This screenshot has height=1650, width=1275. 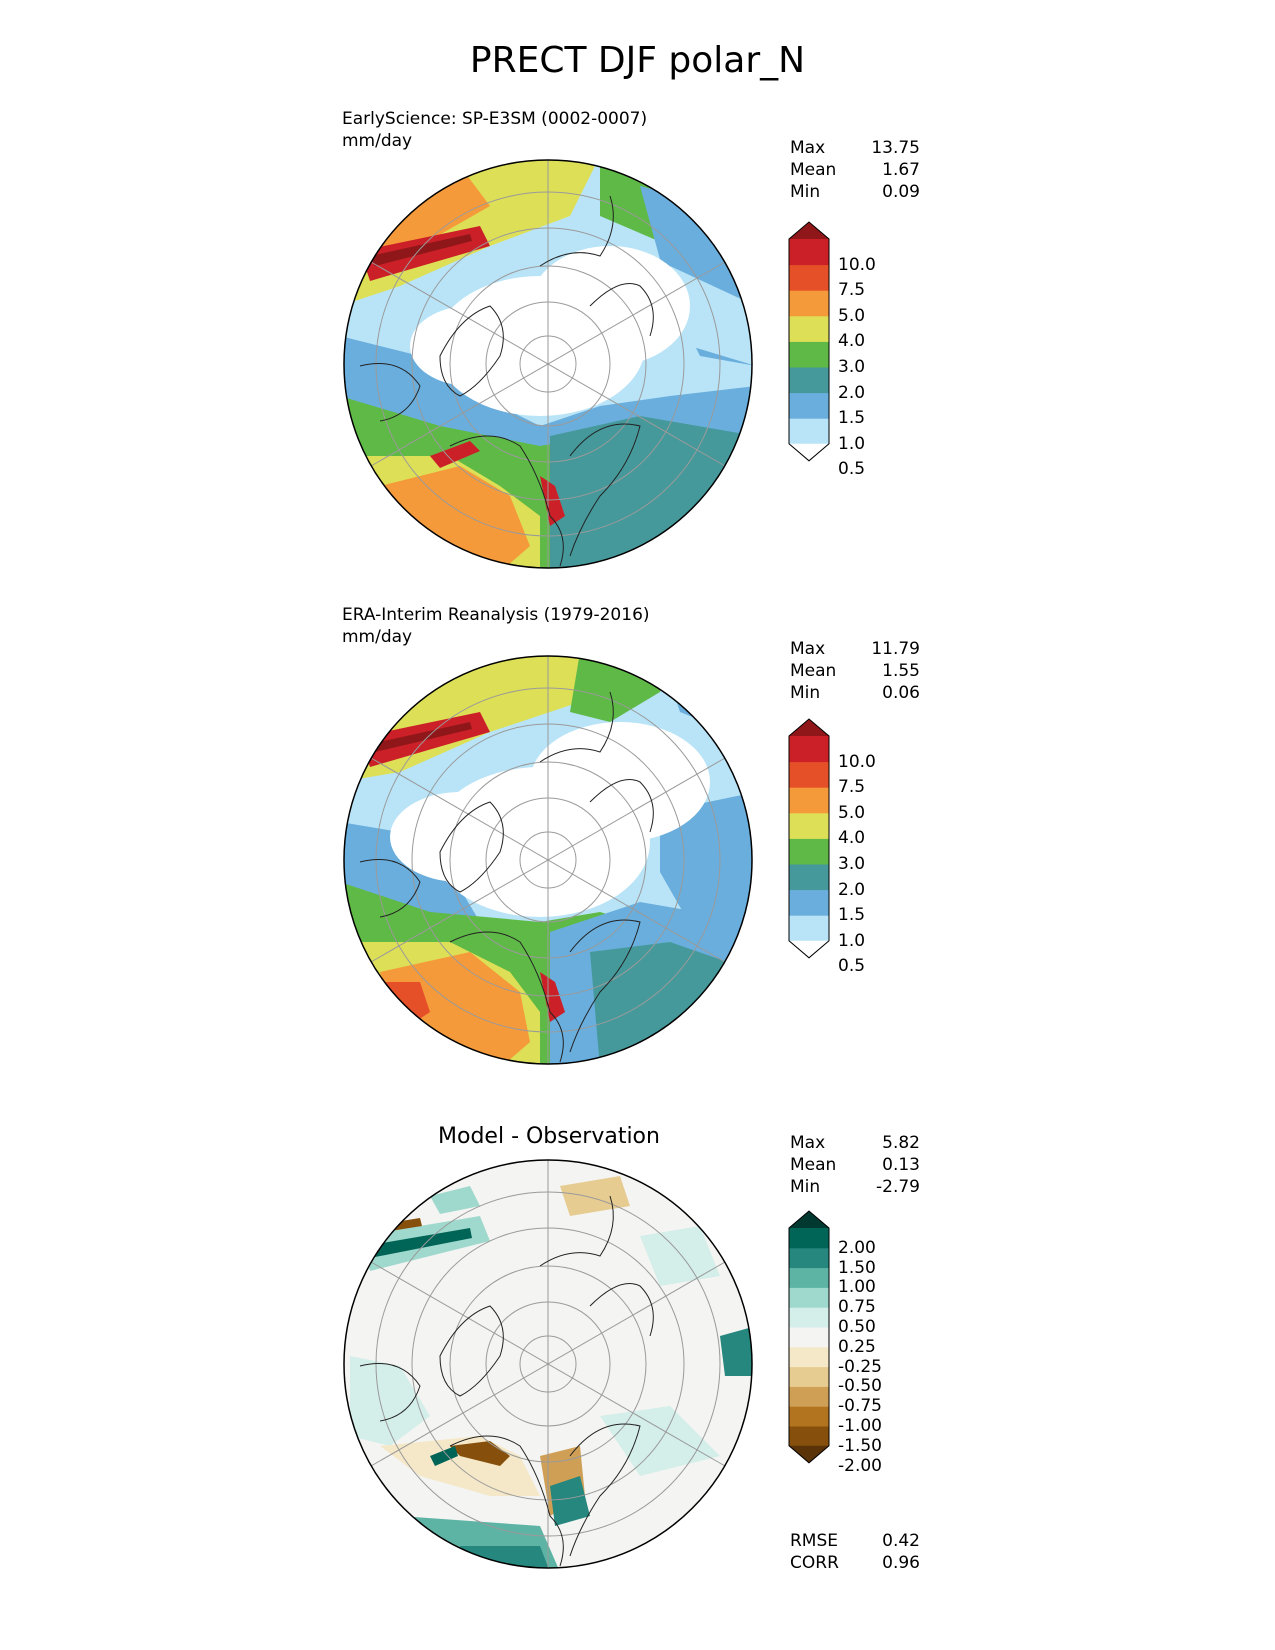 I want to click on colorbar-tick-label: -1.00, so click(x=860, y=1426).